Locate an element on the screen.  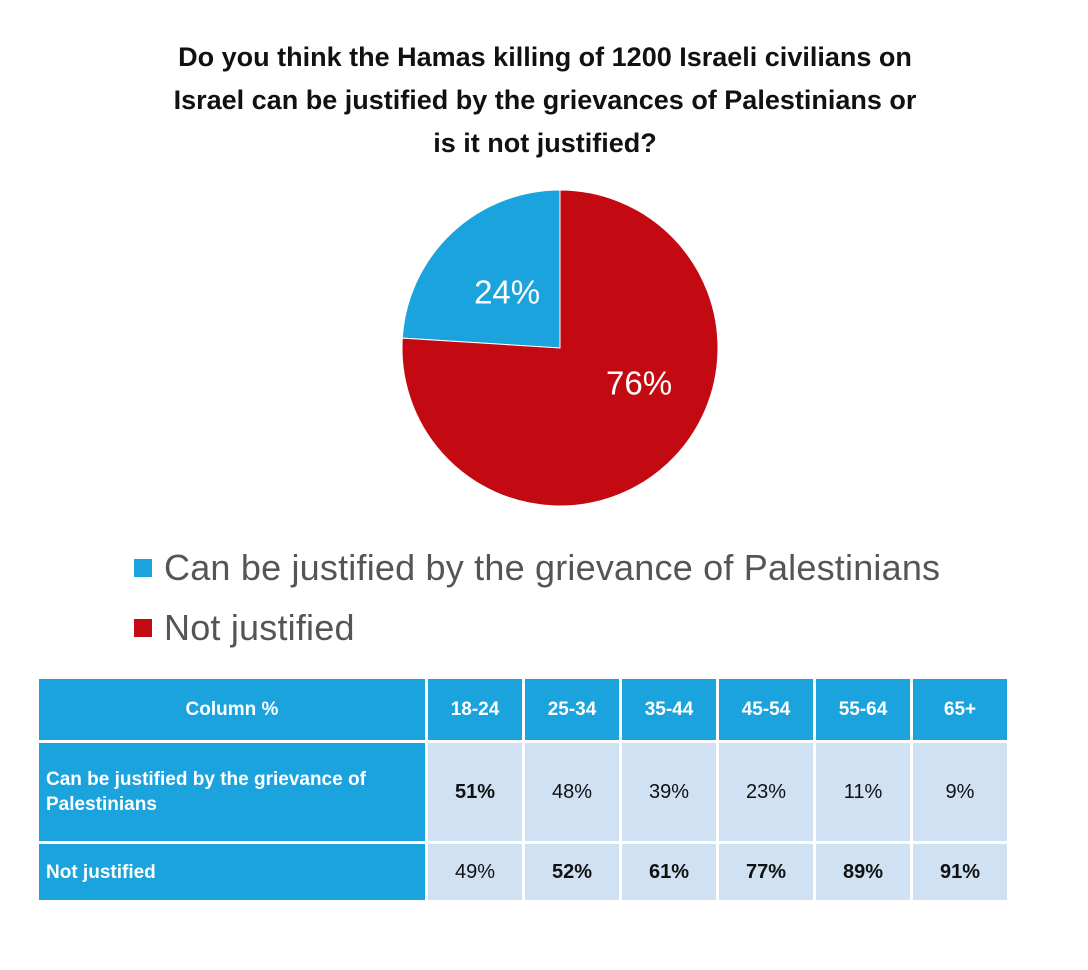
legend-item-not-justified: Not justified is located at coordinates (537, 628).